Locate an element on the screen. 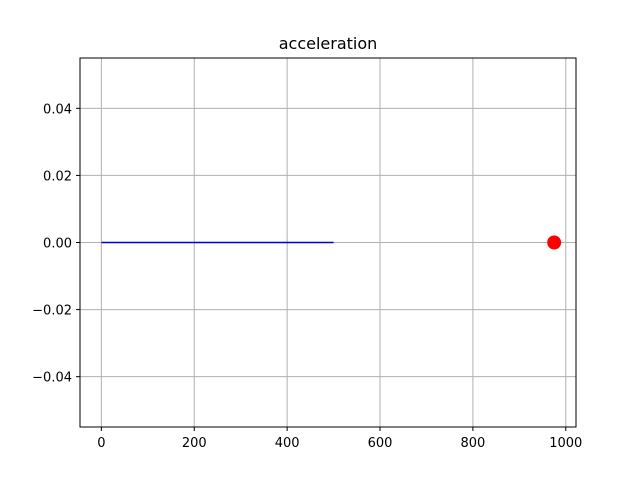 Image resolution: width=640 pixels, height=480 pixels. y-axis: 0.04 0.02 0.00 −0.02 −0.04 is located at coordinates (56, 244).